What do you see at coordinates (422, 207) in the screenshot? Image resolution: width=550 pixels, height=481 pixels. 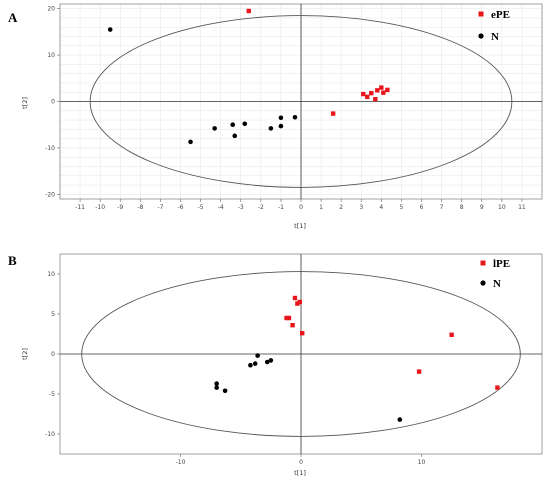 I see `pa-x-tick-label: 6` at bounding box center [422, 207].